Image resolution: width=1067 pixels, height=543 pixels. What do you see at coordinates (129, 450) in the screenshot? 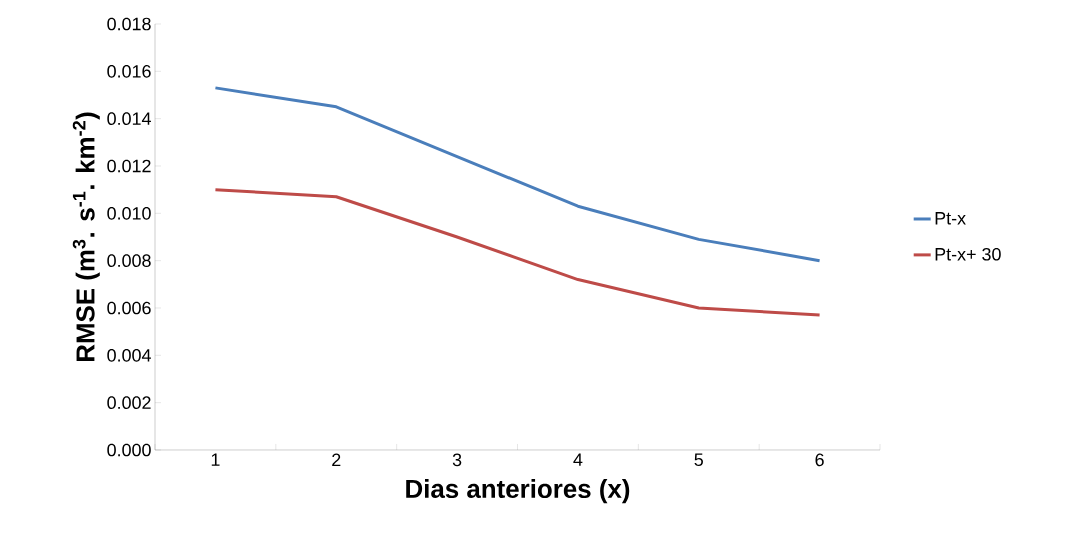
I see `y-tick-label: 0.000` at bounding box center [129, 450].